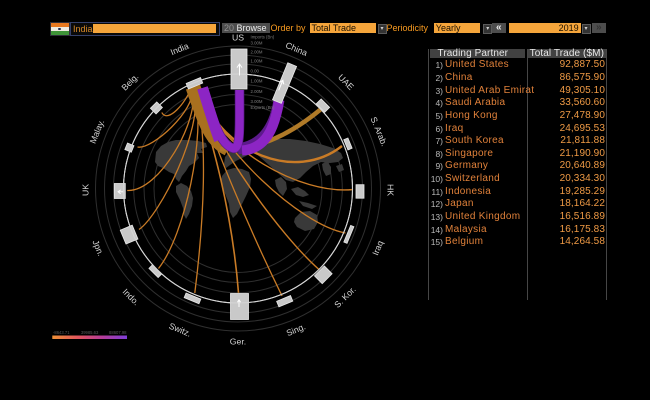 Image resolution: width=650 pixels, height=400 pixels. Describe the element at coordinates (238, 37) in the screenshot. I see `svg-text: US` at that location.